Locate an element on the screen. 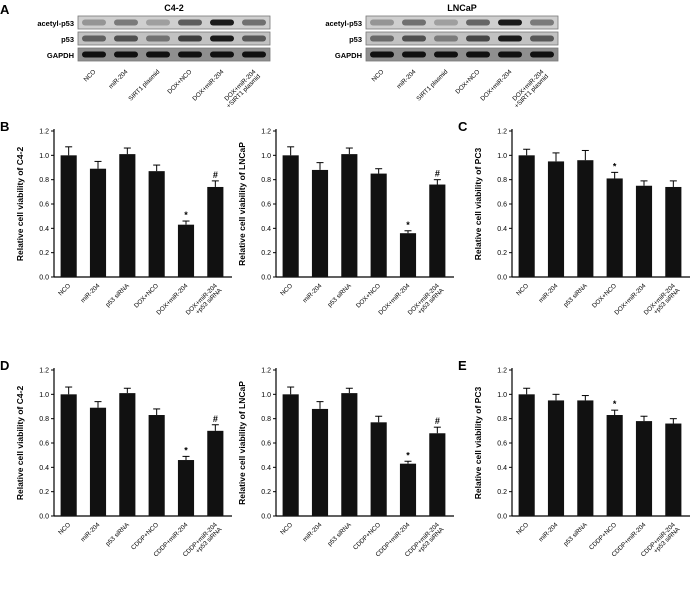 The width and height of the screenshot is (700, 597). lane-label: DOX+miR-204 is located at coordinates (496, 85).